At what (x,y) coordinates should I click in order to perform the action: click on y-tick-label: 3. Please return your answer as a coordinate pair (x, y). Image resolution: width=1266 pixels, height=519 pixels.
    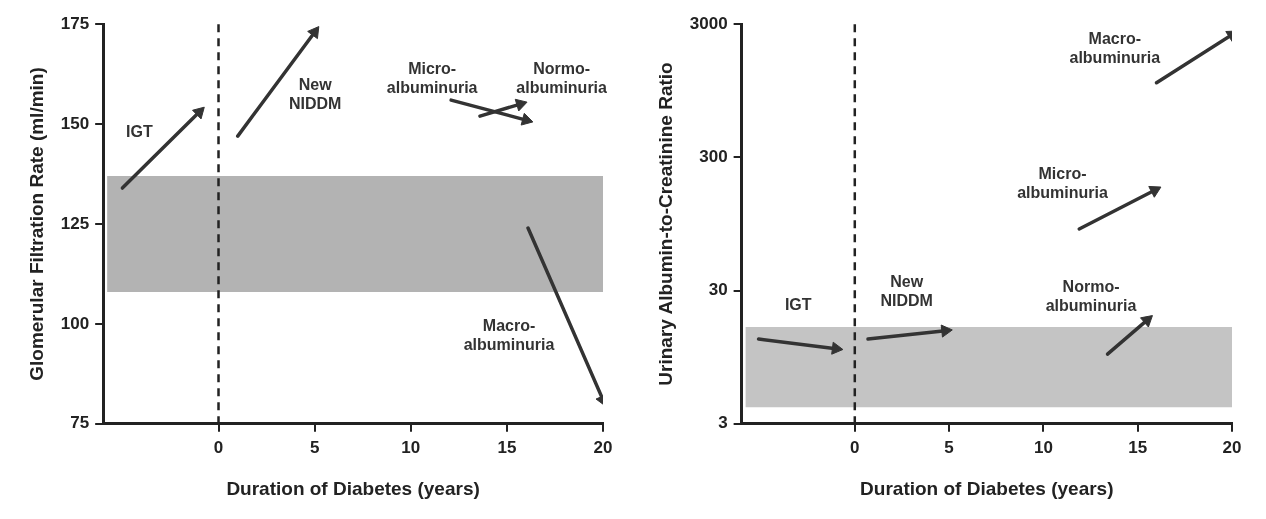
    Looking at the image, I should click on (723, 423).